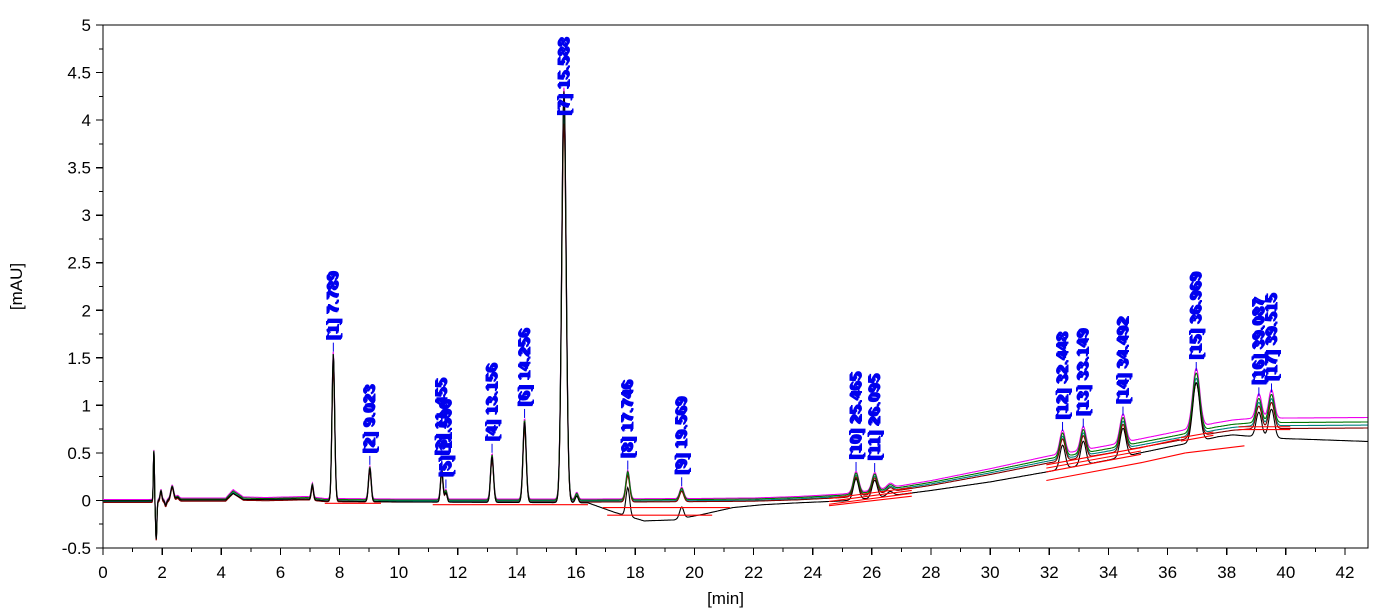 This screenshot has height=613, width=1376. I want to click on y-tick-label: 4.5, so click(79, 73).